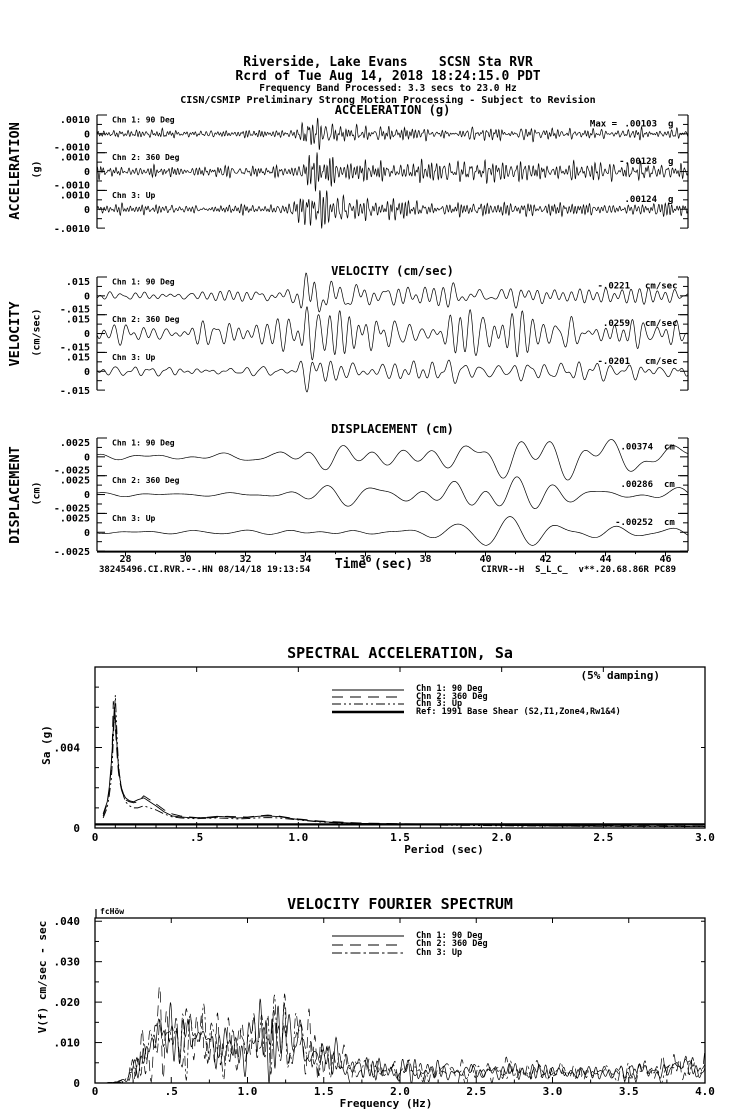  What do you see at coordinates (388, 76) in the screenshot?
I see `record-timestamp: Rcrd of Tue Aug 14, 2018 18:24:15.0 PDT` at bounding box center [388, 76].